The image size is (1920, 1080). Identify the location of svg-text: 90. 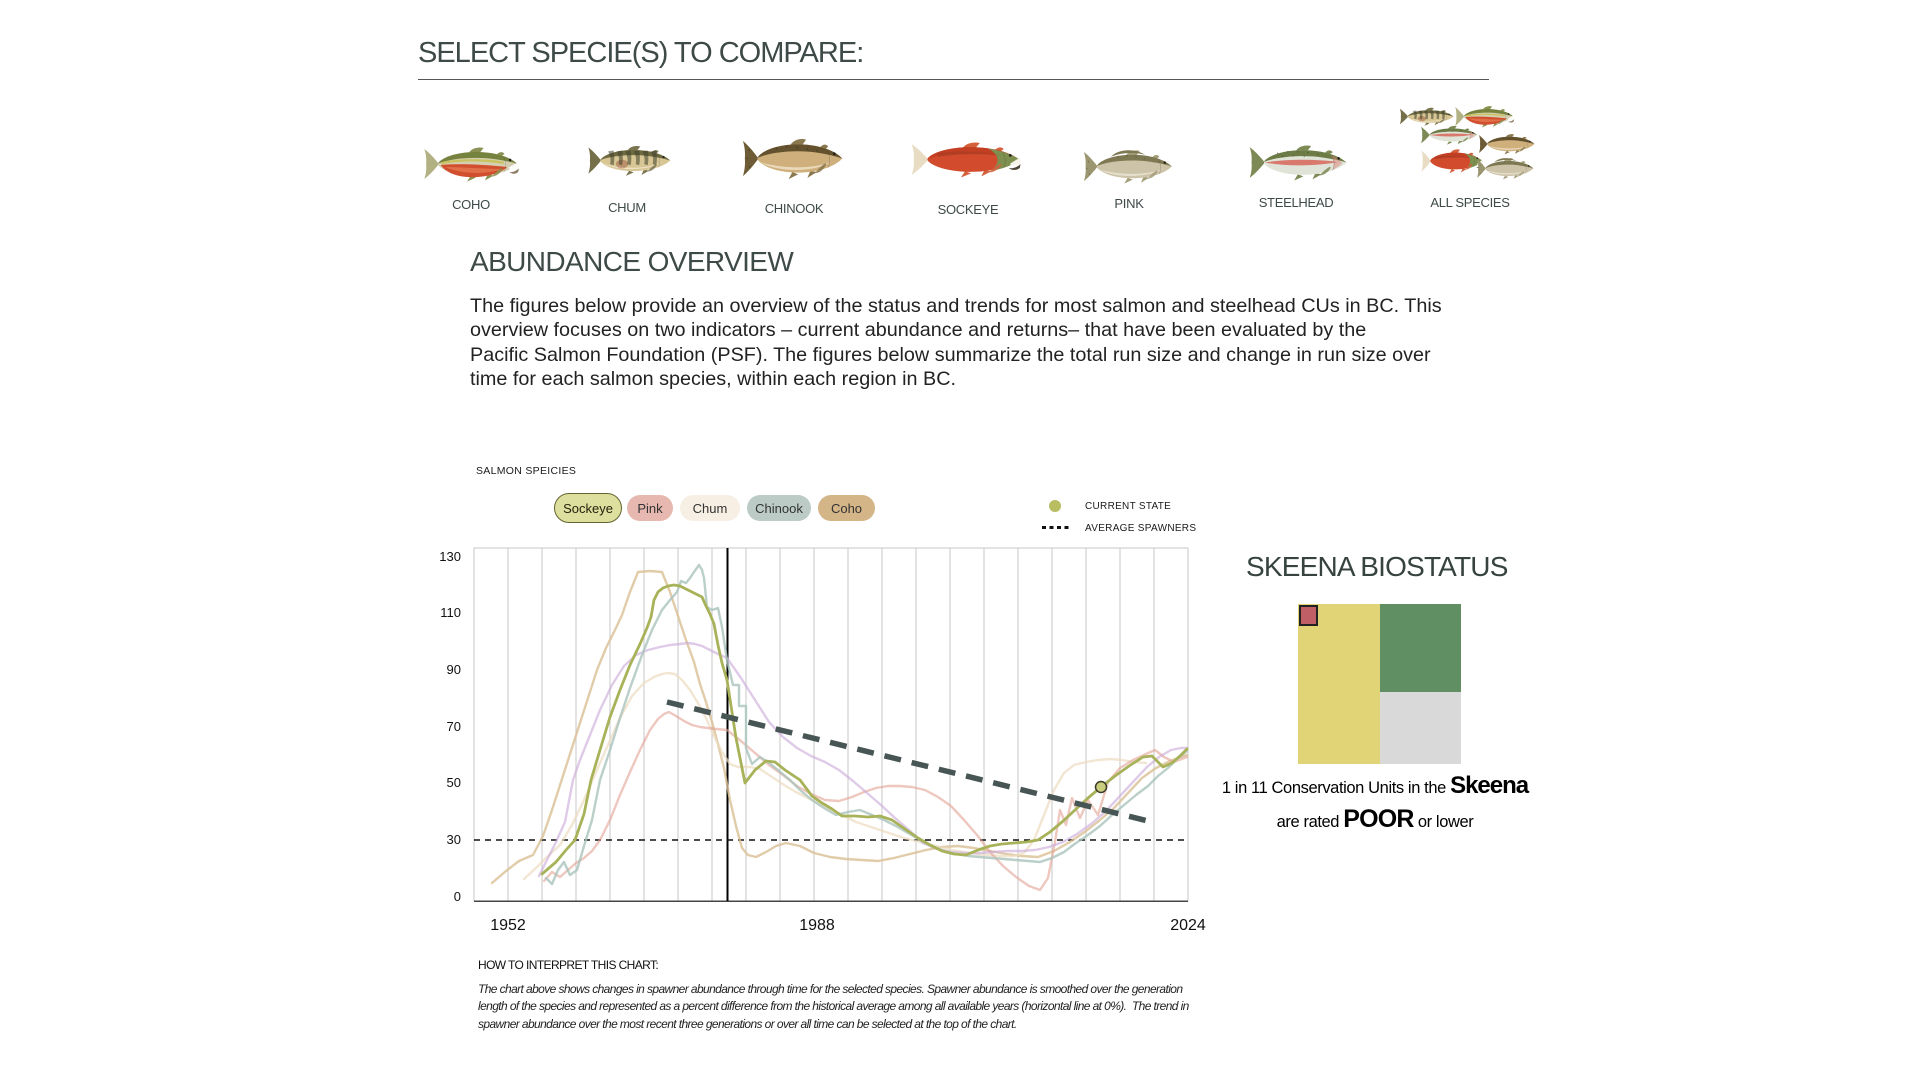
(454, 669).